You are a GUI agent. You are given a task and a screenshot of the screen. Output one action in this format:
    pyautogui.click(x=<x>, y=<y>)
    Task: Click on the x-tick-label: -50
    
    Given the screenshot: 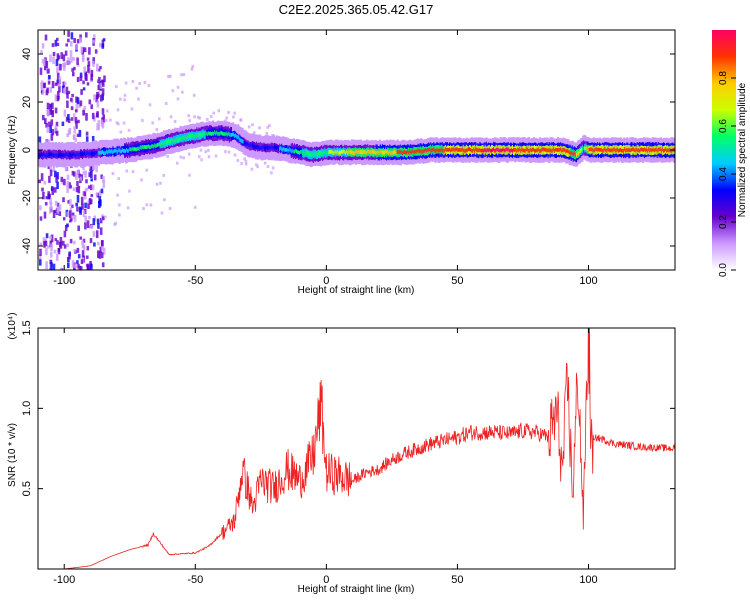 What is the action you would take?
    pyautogui.click(x=195, y=580)
    